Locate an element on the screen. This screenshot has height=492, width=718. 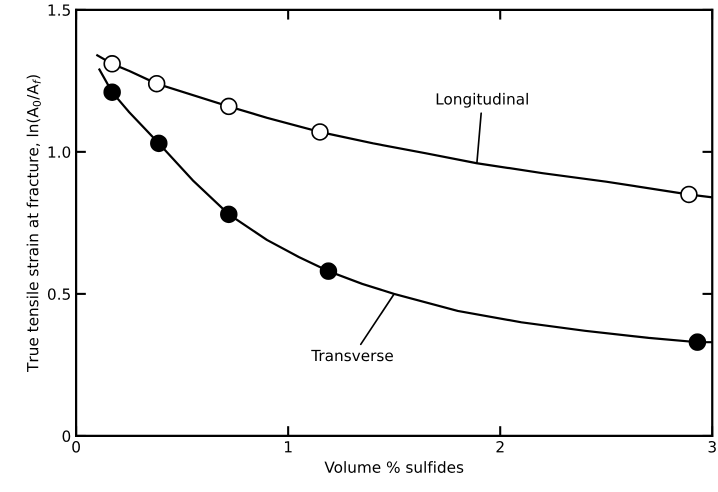
x-tick-label: 1 is located at coordinates (288, 446).